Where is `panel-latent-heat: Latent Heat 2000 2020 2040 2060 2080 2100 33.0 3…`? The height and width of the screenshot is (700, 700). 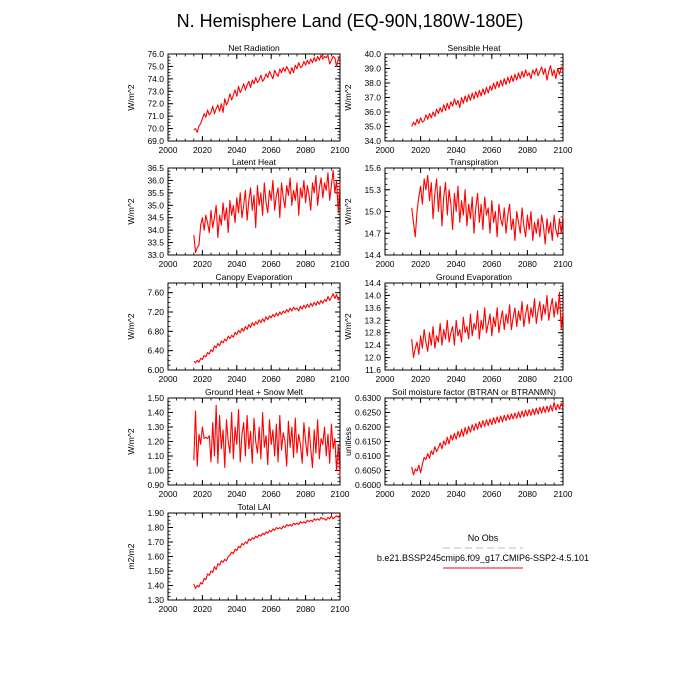 panel-latent-heat: Latent Heat 2000 2020 2040 2060 2080 2100 33.0 3… is located at coordinates (238, 213).